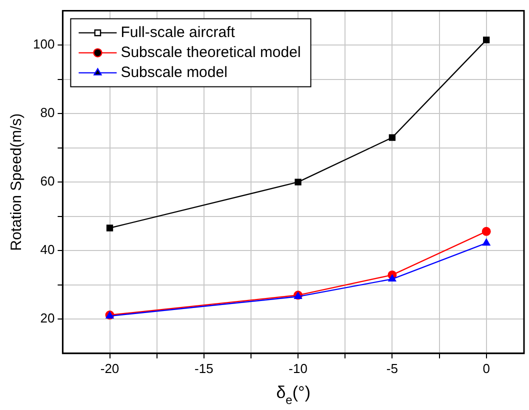 The height and width of the screenshot is (410, 529). Describe the element at coordinates (47, 250) in the screenshot. I see `y-tick-label: 40` at that location.